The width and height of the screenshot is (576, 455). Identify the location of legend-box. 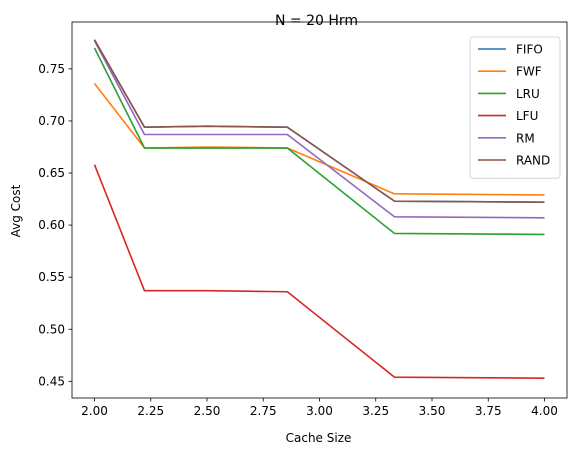
(515, 107).